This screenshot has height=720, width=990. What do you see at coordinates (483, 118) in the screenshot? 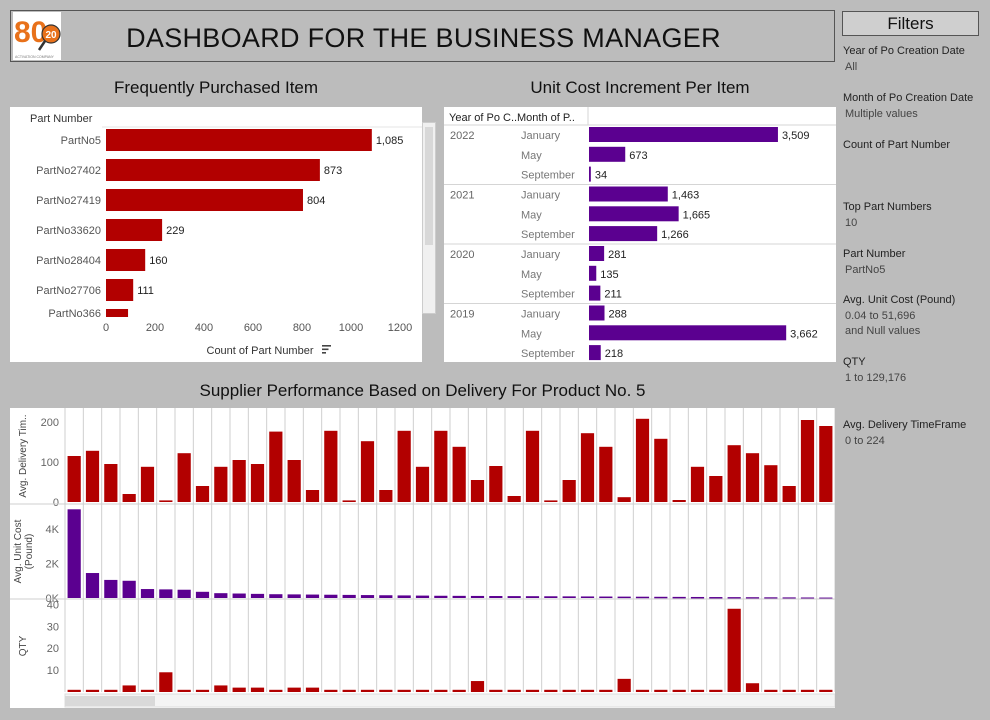
I see `column-header: Year of Po C..` at bounding box center [483, 118].